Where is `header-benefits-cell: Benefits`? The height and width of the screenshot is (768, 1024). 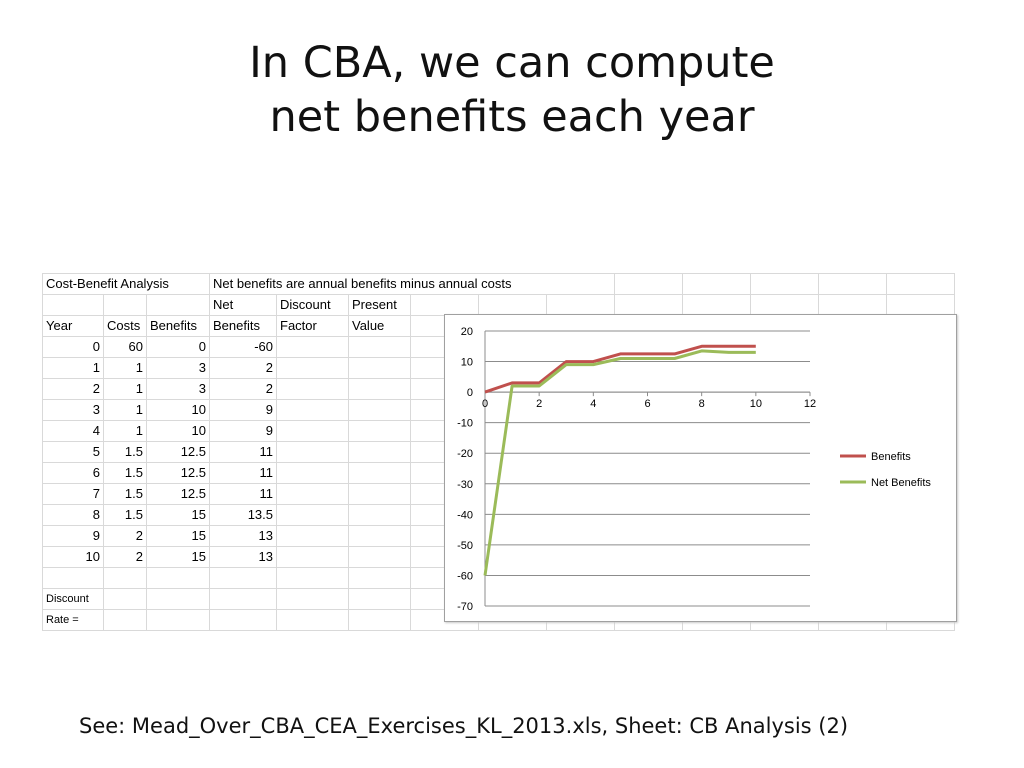
header-benefits-cell: Benefits is located at coordinates (178, 326).